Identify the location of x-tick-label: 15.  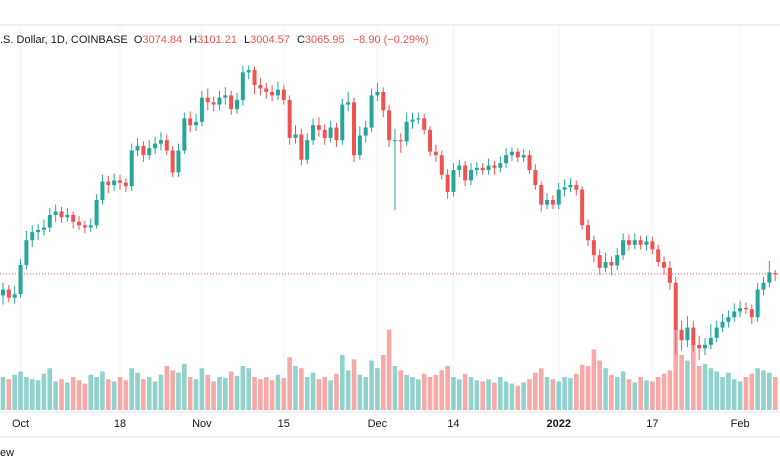
(284, 424).